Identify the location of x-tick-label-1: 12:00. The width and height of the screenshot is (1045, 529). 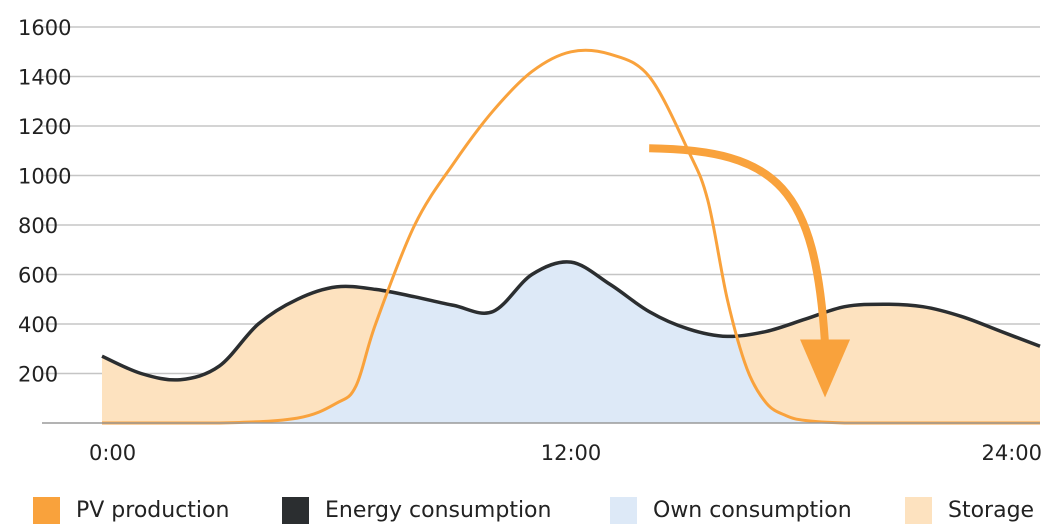
(571, 453).